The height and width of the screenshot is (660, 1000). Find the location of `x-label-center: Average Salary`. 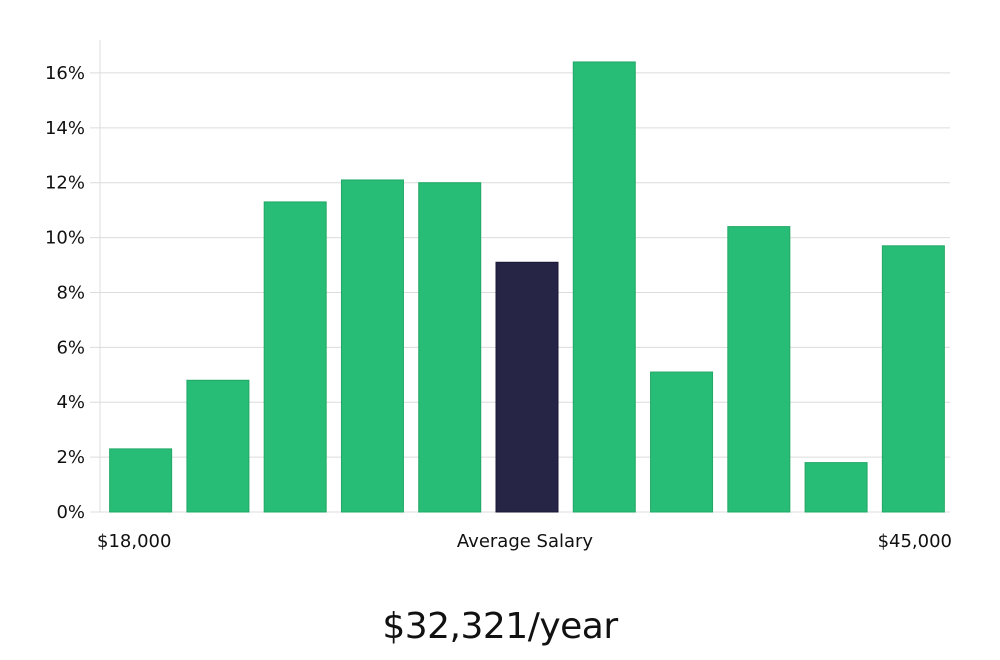

x-label-center: Average Salary is located at coordinates (525, 541).